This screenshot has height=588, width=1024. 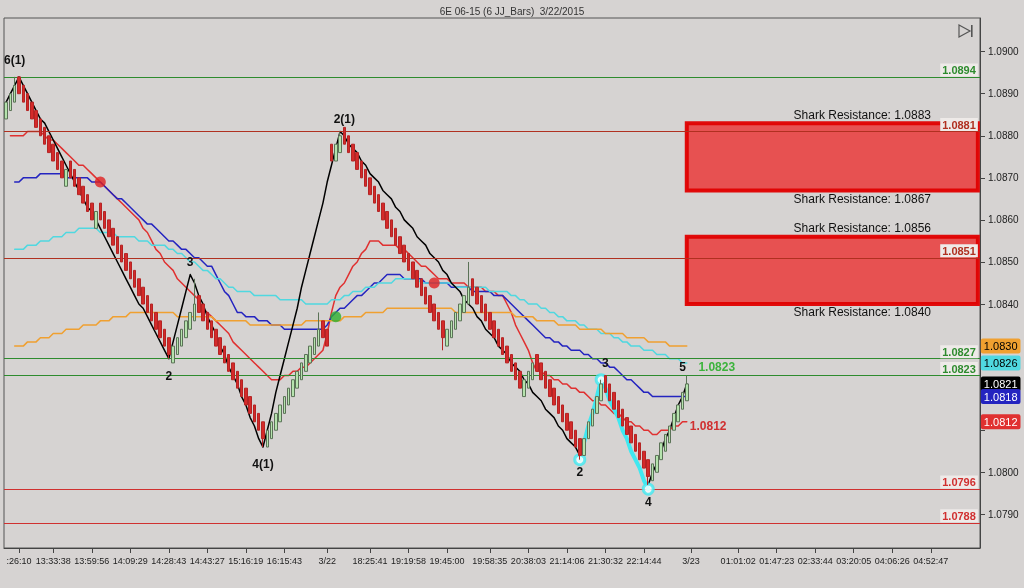 What do you see at coordinates (1000, 396) in the screenshot?
I see `text: 1.0818` at bounding box center [1000, 396].